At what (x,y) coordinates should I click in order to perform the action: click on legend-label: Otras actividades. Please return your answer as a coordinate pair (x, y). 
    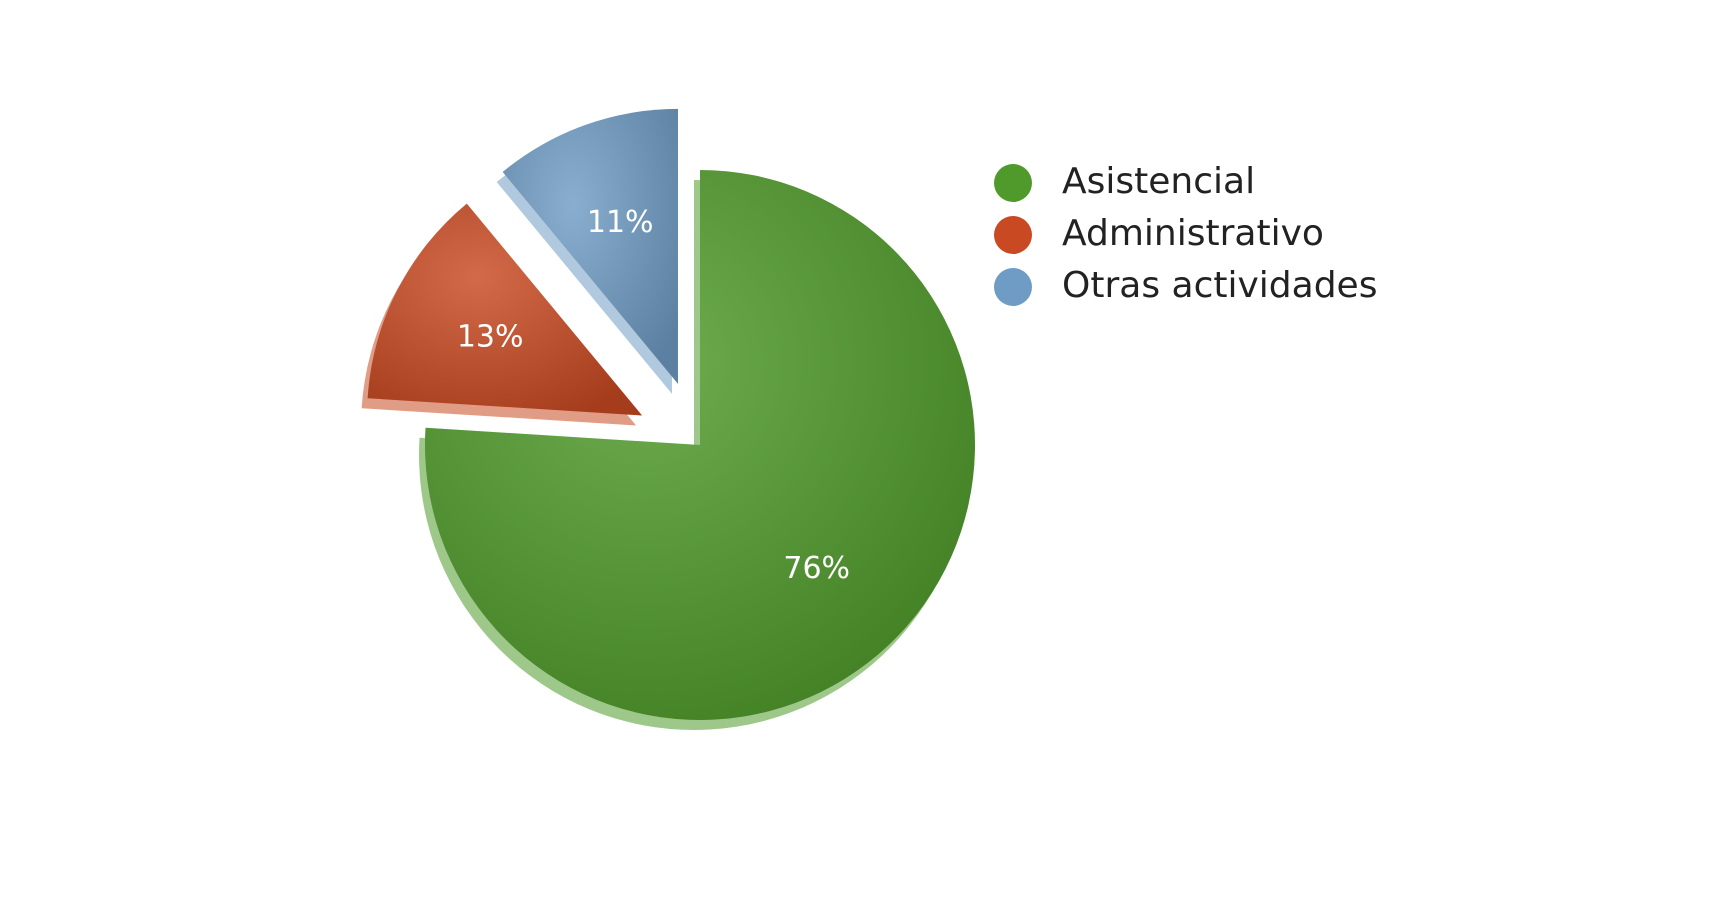
    Looking at the image, I should click on (1219, 285).